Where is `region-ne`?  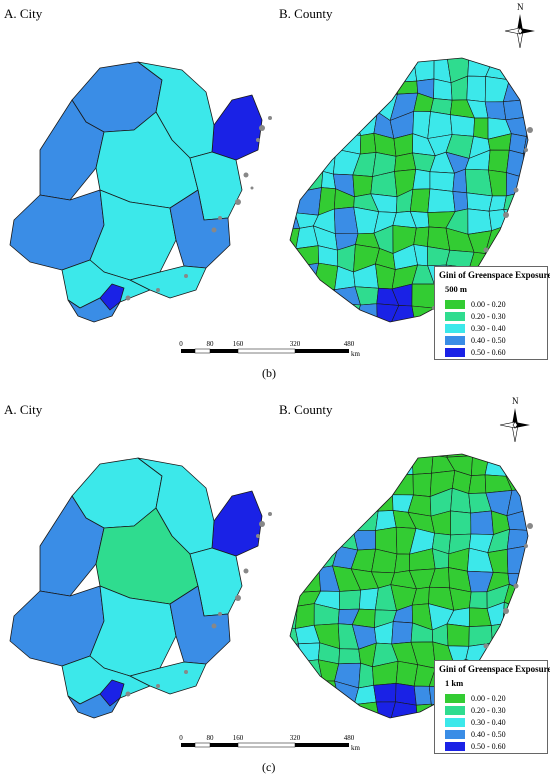
region-ne is located at coordinates (237, 127).